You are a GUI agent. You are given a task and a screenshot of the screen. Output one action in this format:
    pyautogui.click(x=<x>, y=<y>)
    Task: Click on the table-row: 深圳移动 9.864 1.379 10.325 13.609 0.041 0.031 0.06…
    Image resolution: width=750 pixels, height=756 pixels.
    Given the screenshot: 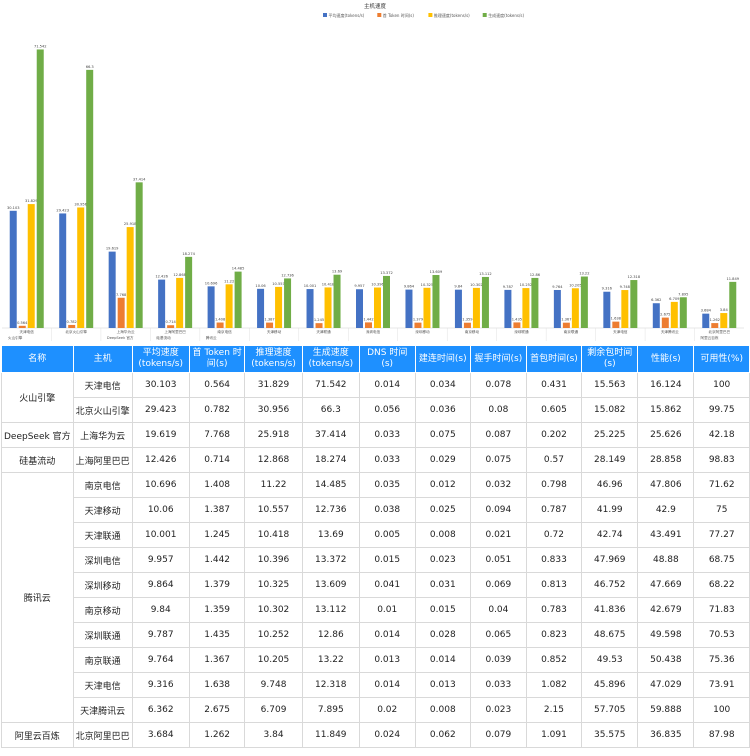 What is the action you would take?
    pyautogui.click(x=376, y=585)
    